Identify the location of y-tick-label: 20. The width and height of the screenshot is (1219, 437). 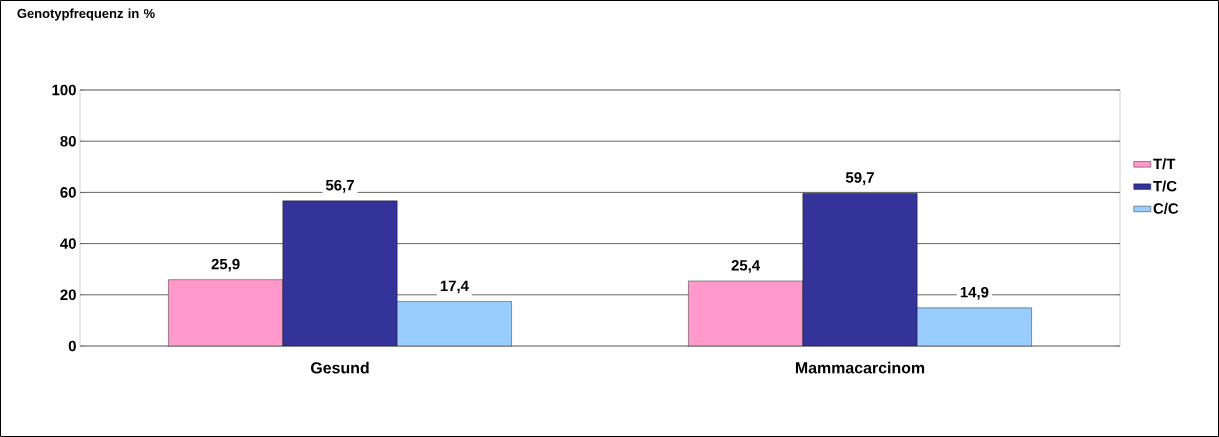
(68, 295).